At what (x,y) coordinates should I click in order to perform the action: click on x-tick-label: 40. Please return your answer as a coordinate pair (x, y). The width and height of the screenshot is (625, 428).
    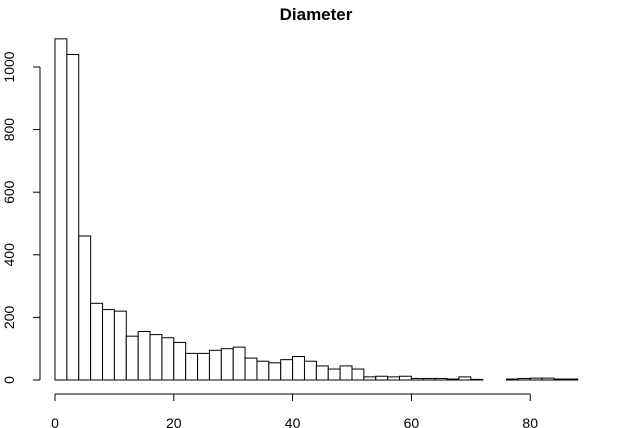
    Looking at the image, I should click on (293, 421).